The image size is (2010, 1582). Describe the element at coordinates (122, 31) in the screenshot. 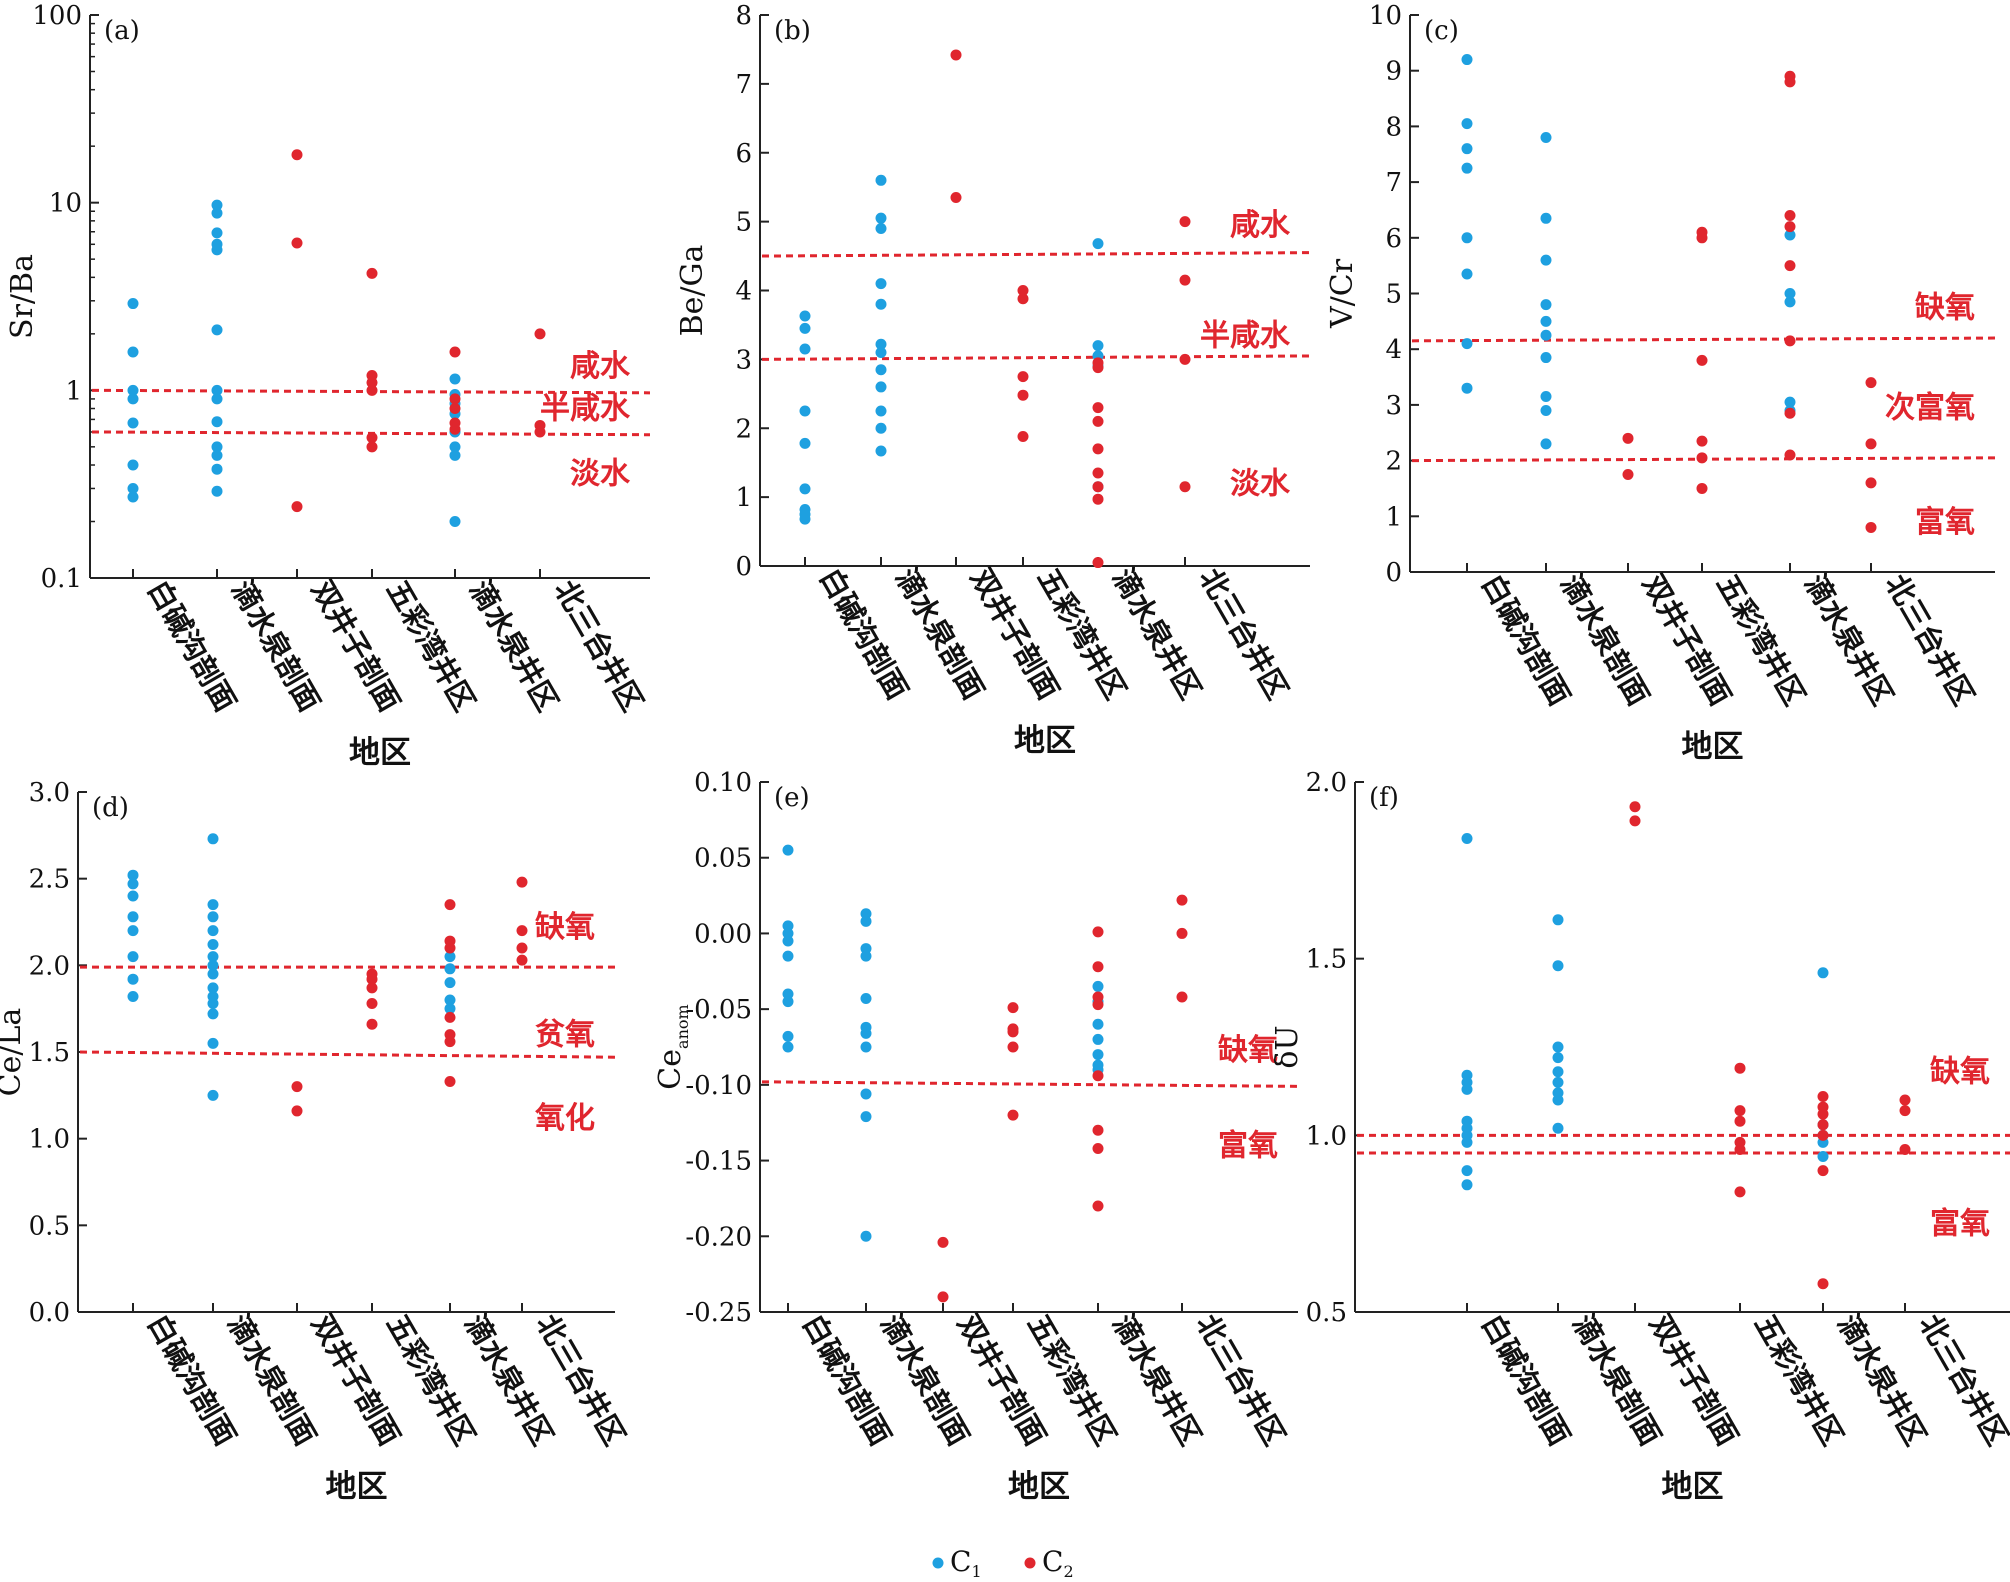

I see `panel-label: (a)` at that location.